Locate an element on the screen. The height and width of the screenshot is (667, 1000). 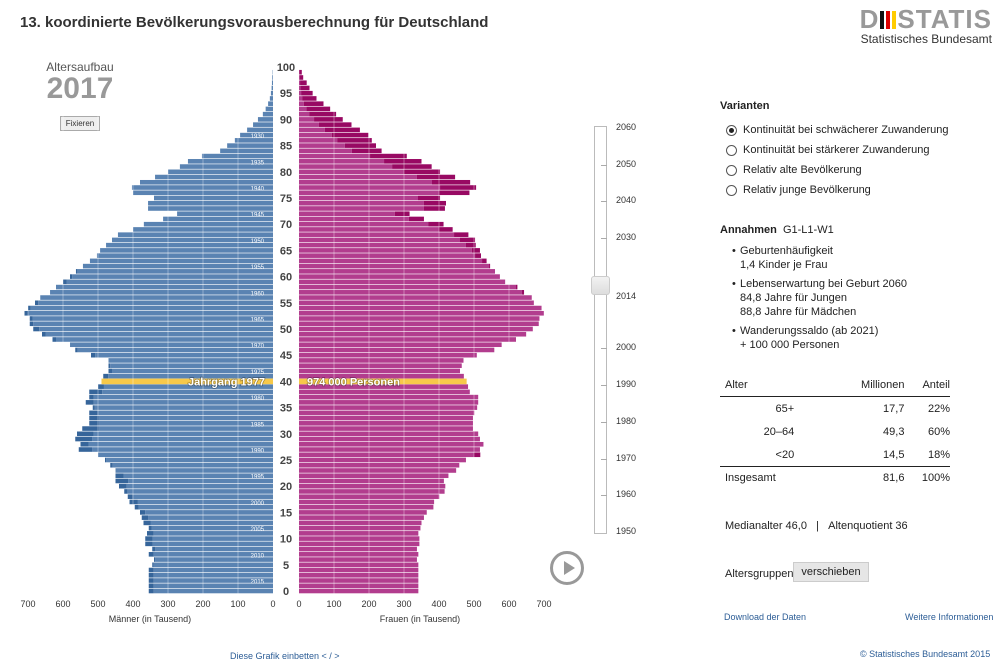
slider-year-label: 2030 is located at coordinates (626, 237).